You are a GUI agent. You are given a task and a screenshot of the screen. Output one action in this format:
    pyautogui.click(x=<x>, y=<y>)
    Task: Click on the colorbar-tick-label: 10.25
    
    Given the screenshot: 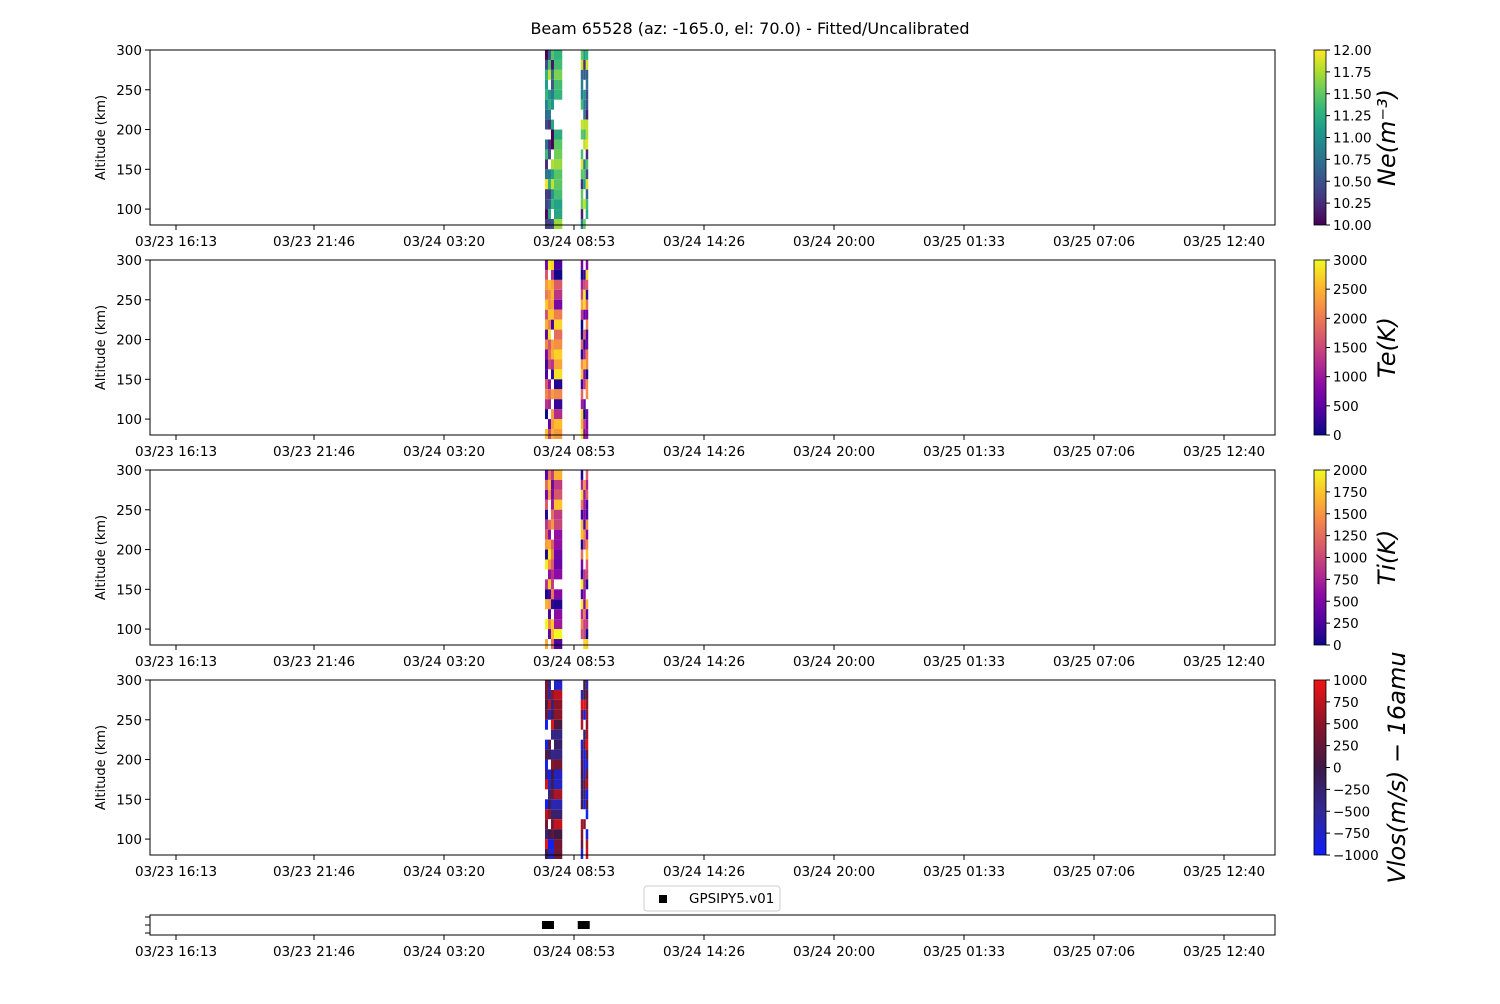 What is the action you would take?
    pyautogui.click(x=1352, y=204)
    